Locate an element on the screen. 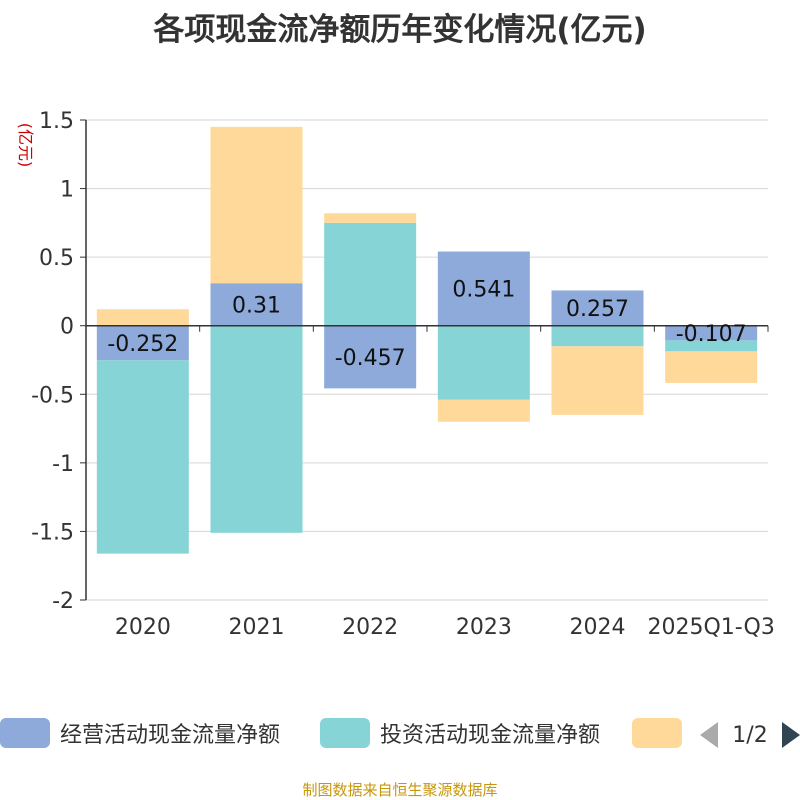 The height and width of the screenshot is (800, 800). y-tick-label: 1.5 is located at coordinates (56, 121).